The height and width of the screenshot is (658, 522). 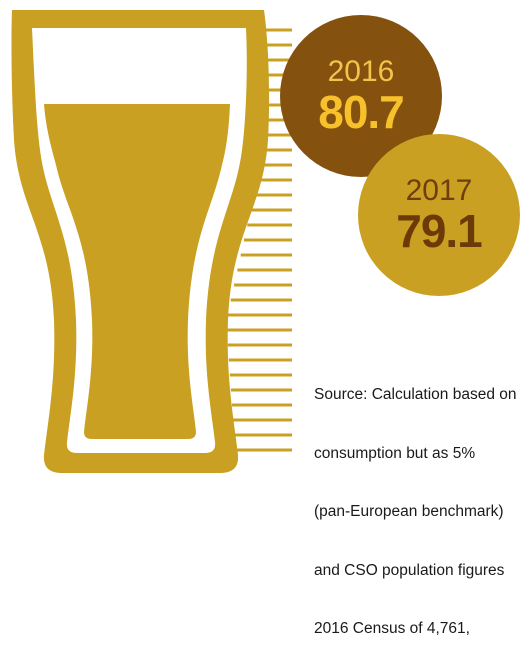 What do you see at coordinates (392, 628) in the screenshot?
I see `source-line: 2016 Census of 4,761,` at bounding box center [392, 628].